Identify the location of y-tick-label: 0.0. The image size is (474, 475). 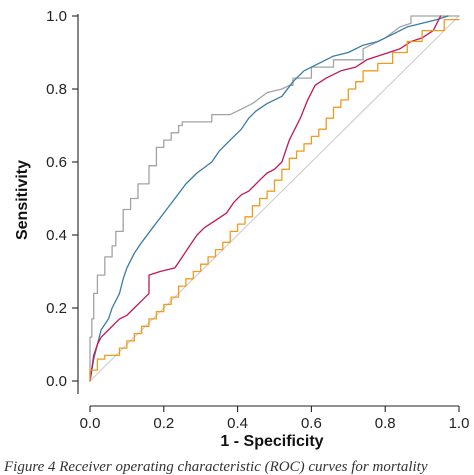
(56, 381).